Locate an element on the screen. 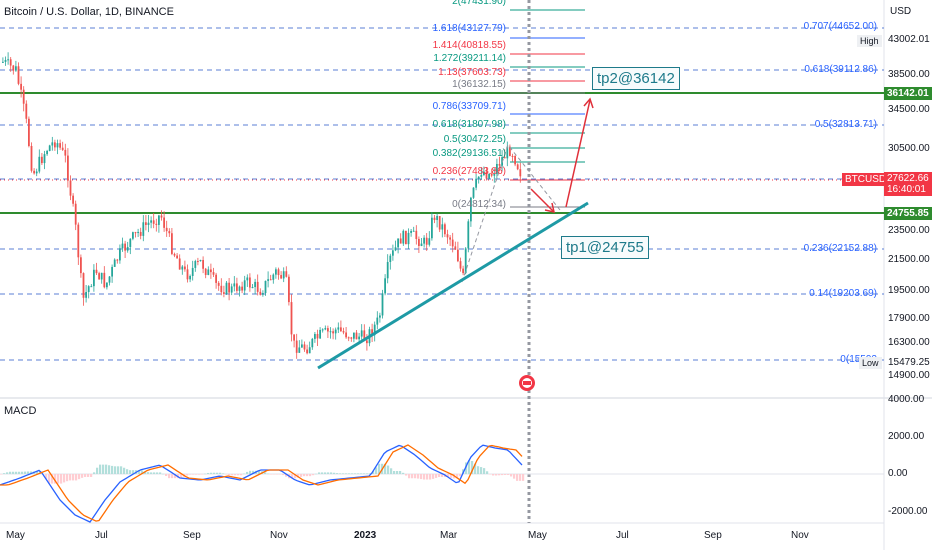 Image resolution: width=932 pixels, height=550 pixels. fib-retracement-label: 0.5(32813.71) is located at coordinates (845, 124).